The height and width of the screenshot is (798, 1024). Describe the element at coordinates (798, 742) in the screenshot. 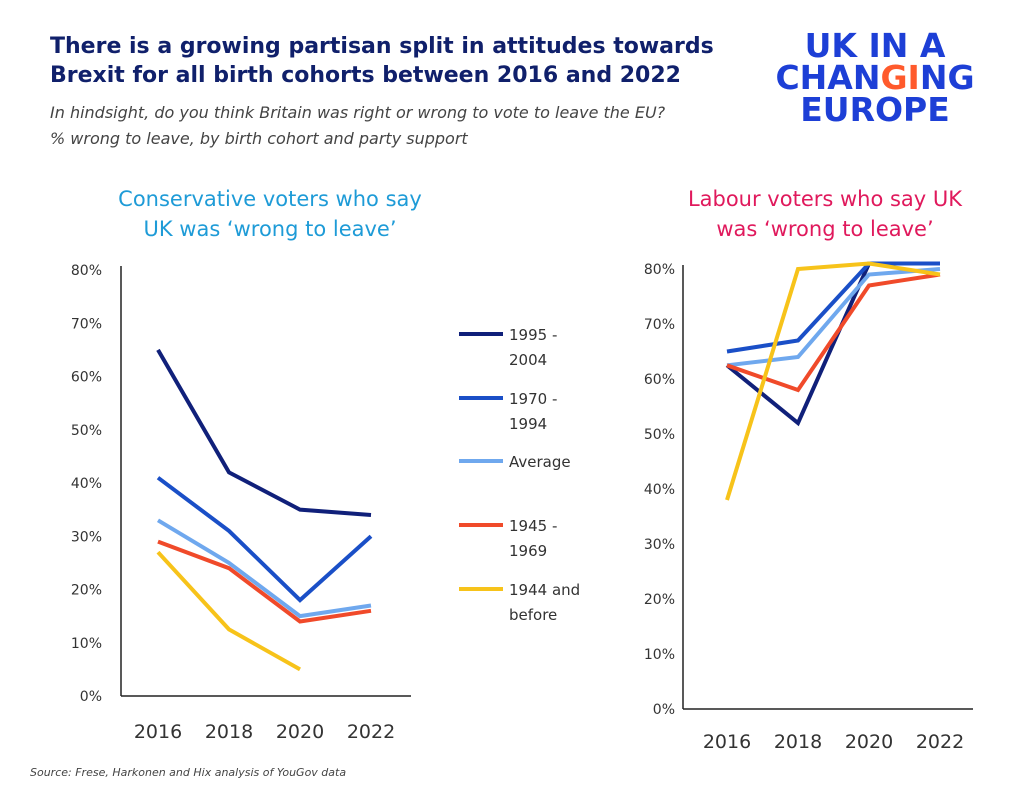

I see `labour-x-tick-label: 2018` at that location.